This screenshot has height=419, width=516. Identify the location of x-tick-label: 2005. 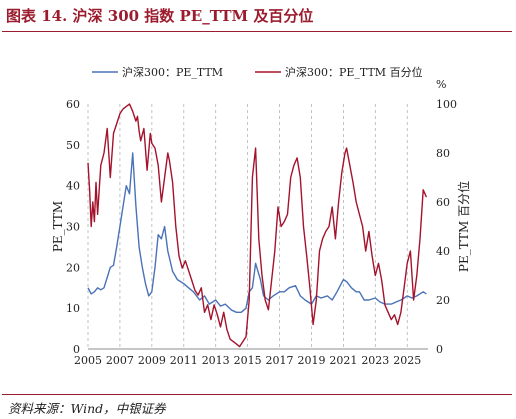
(88, 360).